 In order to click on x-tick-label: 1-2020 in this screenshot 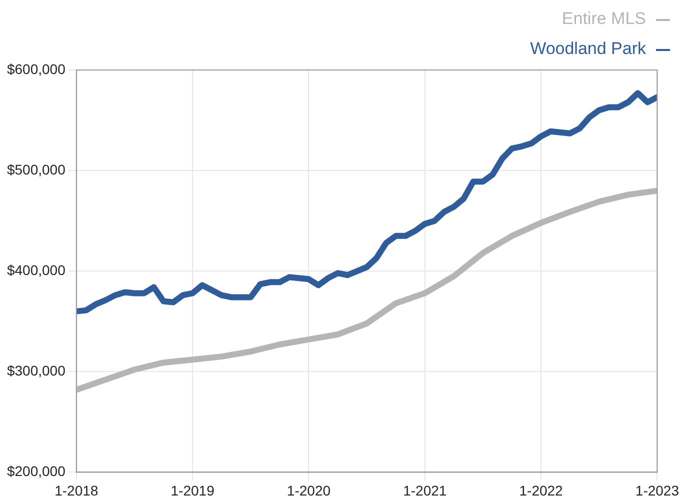, I will do `click(308, 490)`.